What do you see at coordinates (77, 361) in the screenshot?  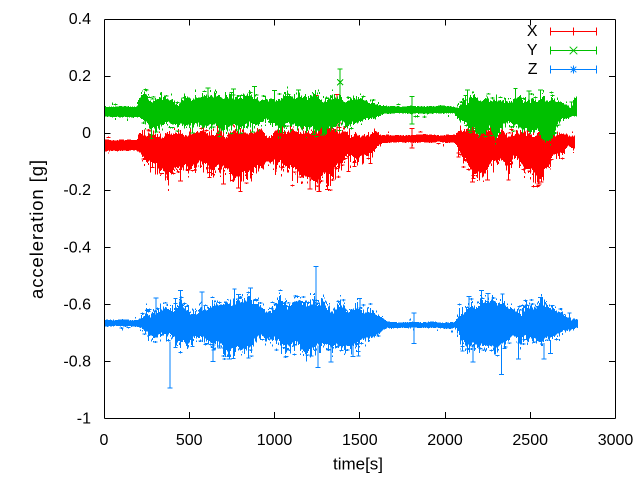 I see `svg-text: -0.8` at bounding box center [77, 361].